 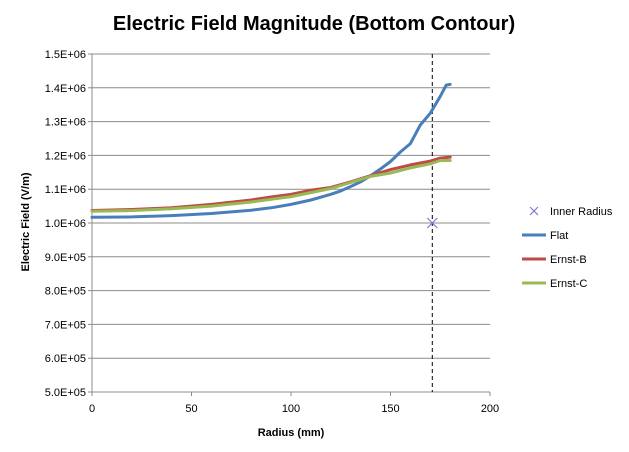 I want to click on y-tick-label: 6.0E+05, so click(x=65, y=359).